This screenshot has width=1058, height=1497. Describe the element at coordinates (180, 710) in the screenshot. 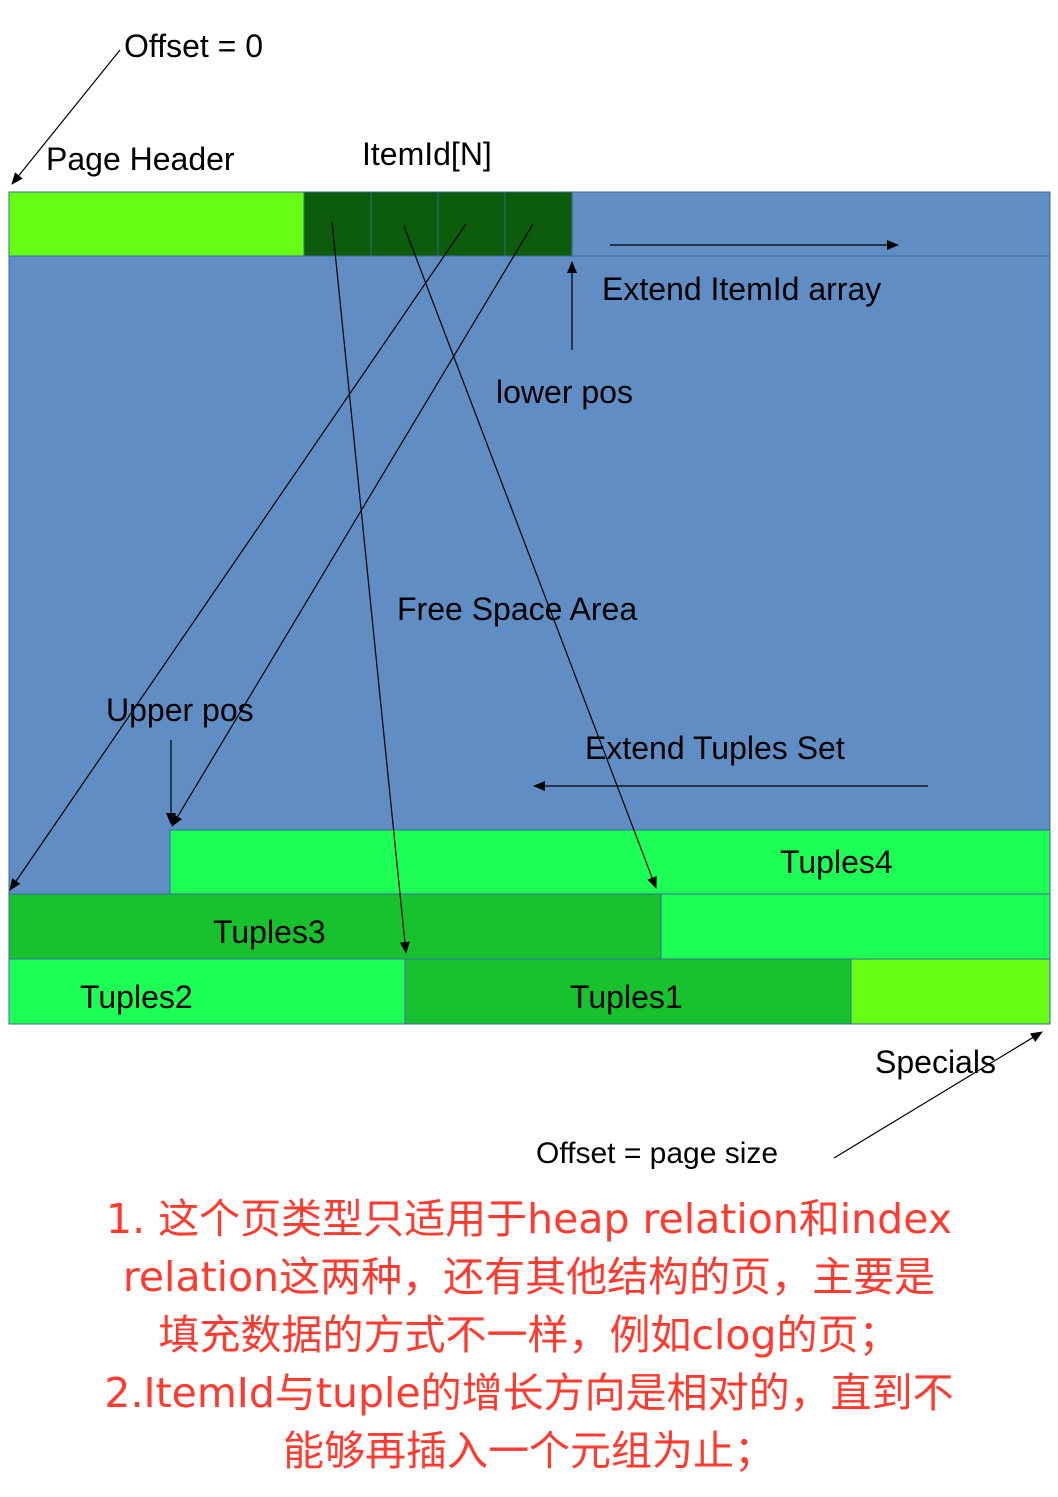

I see `upper-pos-label: Upper pos` at that location.